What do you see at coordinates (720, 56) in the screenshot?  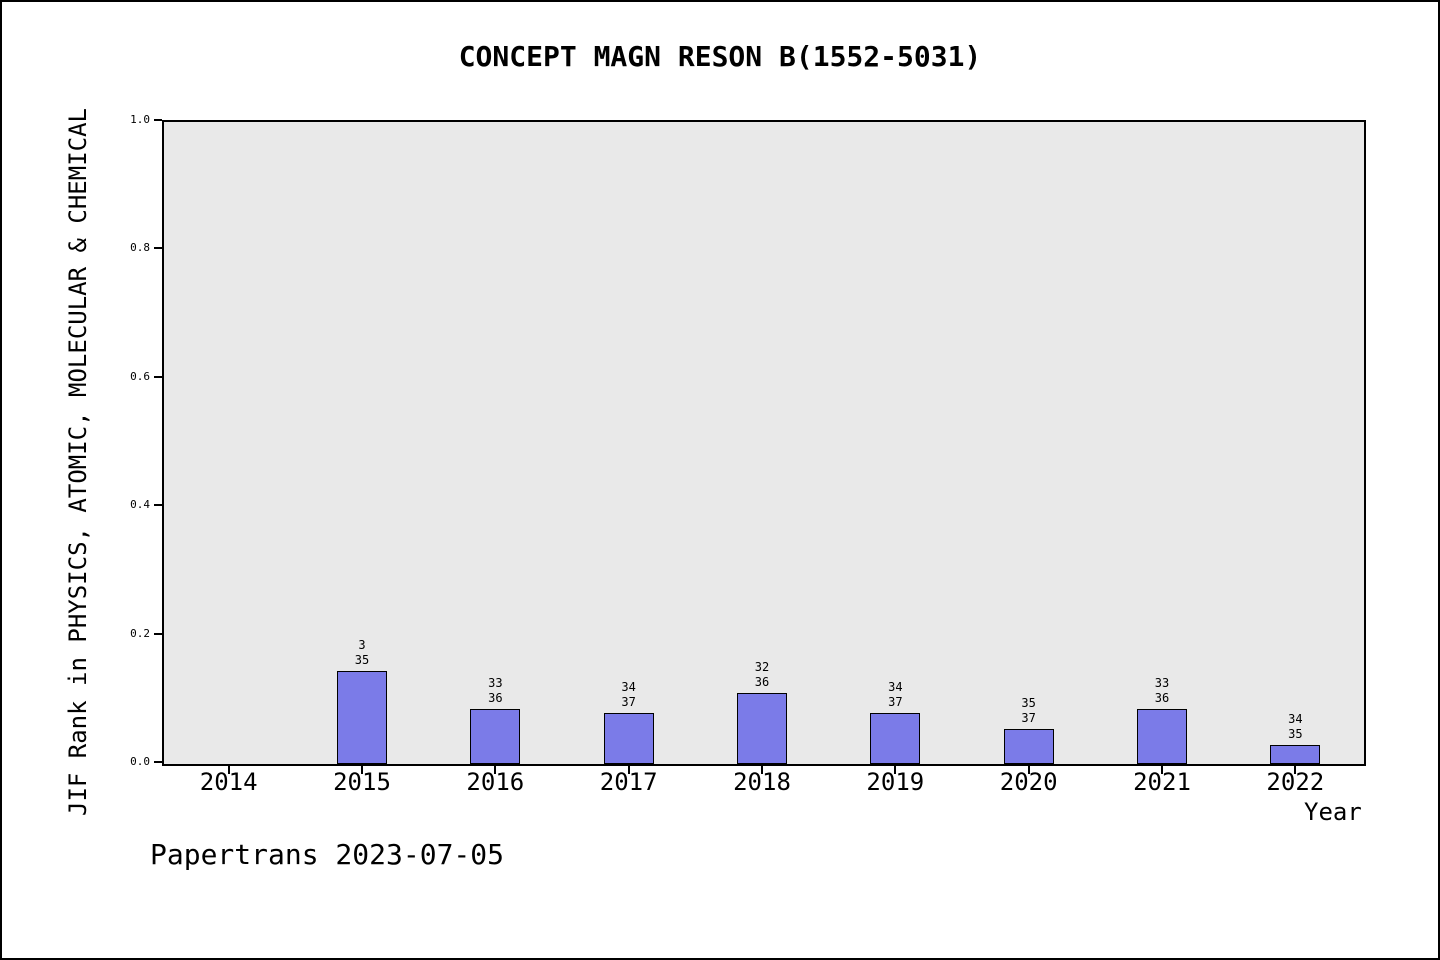 I see `chart-title: CONCEPT MAGN RESON B(1552-5031)` at bounding box center [720, 56].